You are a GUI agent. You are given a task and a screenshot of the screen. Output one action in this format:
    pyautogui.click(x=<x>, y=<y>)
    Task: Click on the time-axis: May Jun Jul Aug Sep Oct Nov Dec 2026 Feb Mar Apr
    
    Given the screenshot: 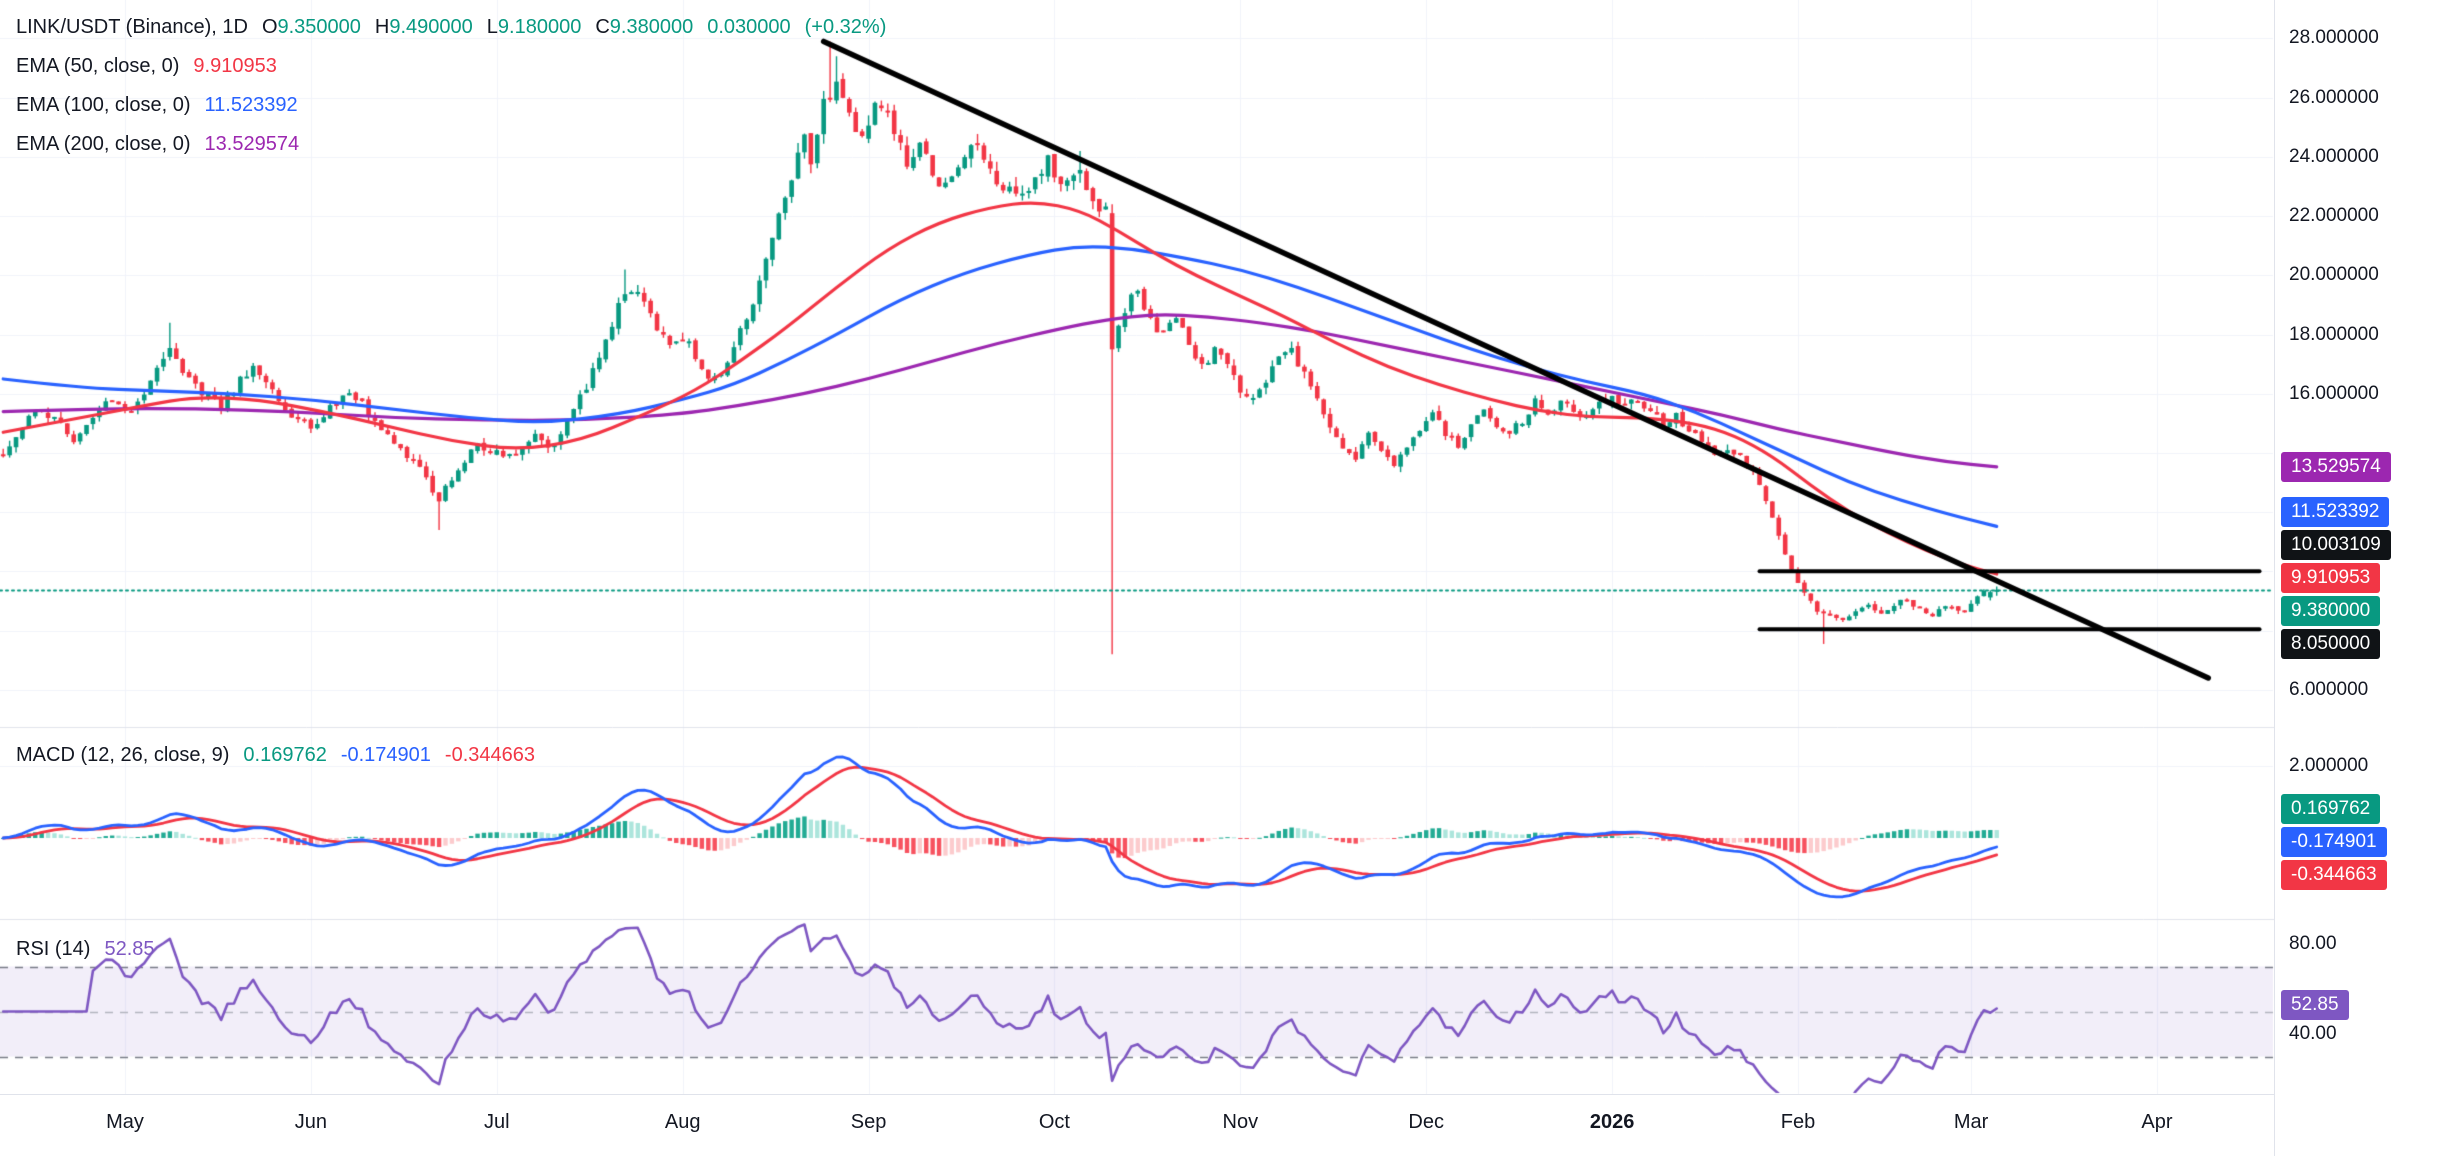 What is the action you would take?
    pyautogui.click(x=1225, y=1125)
    